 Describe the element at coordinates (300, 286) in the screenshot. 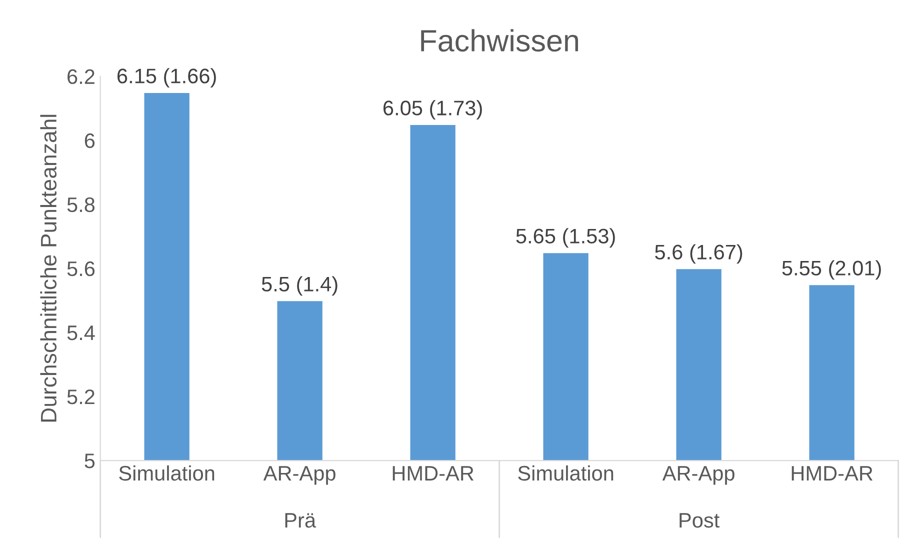

I see `data-label: 5.5 (1.4)` at that location.